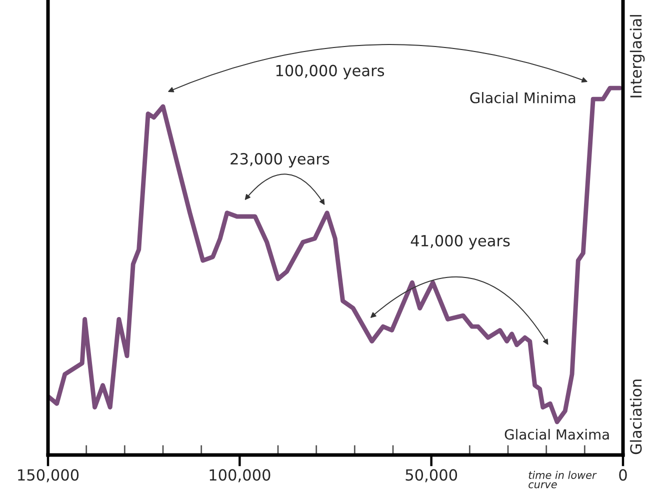 The height and width of the screenshot is (498, 657). I want to click on annotation: Glacial Minima, so click(523, 98).